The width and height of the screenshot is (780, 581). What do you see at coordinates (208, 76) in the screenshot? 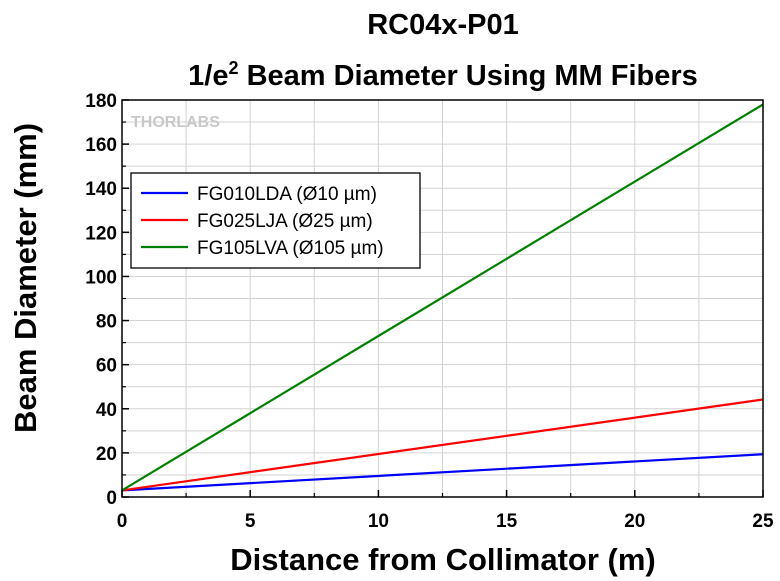
I see `title-prefix: 1/e` at bounding box center [208, 76].